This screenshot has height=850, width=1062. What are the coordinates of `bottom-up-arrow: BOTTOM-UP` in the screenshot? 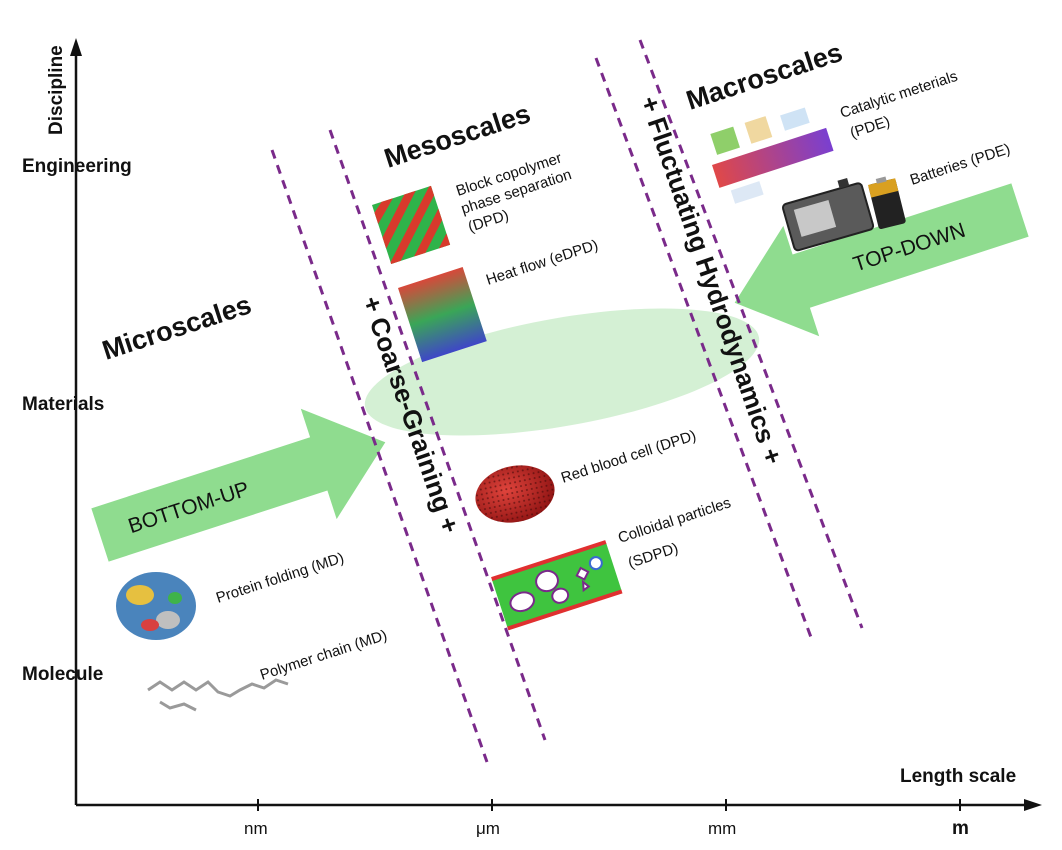 It's located at (238, 485).